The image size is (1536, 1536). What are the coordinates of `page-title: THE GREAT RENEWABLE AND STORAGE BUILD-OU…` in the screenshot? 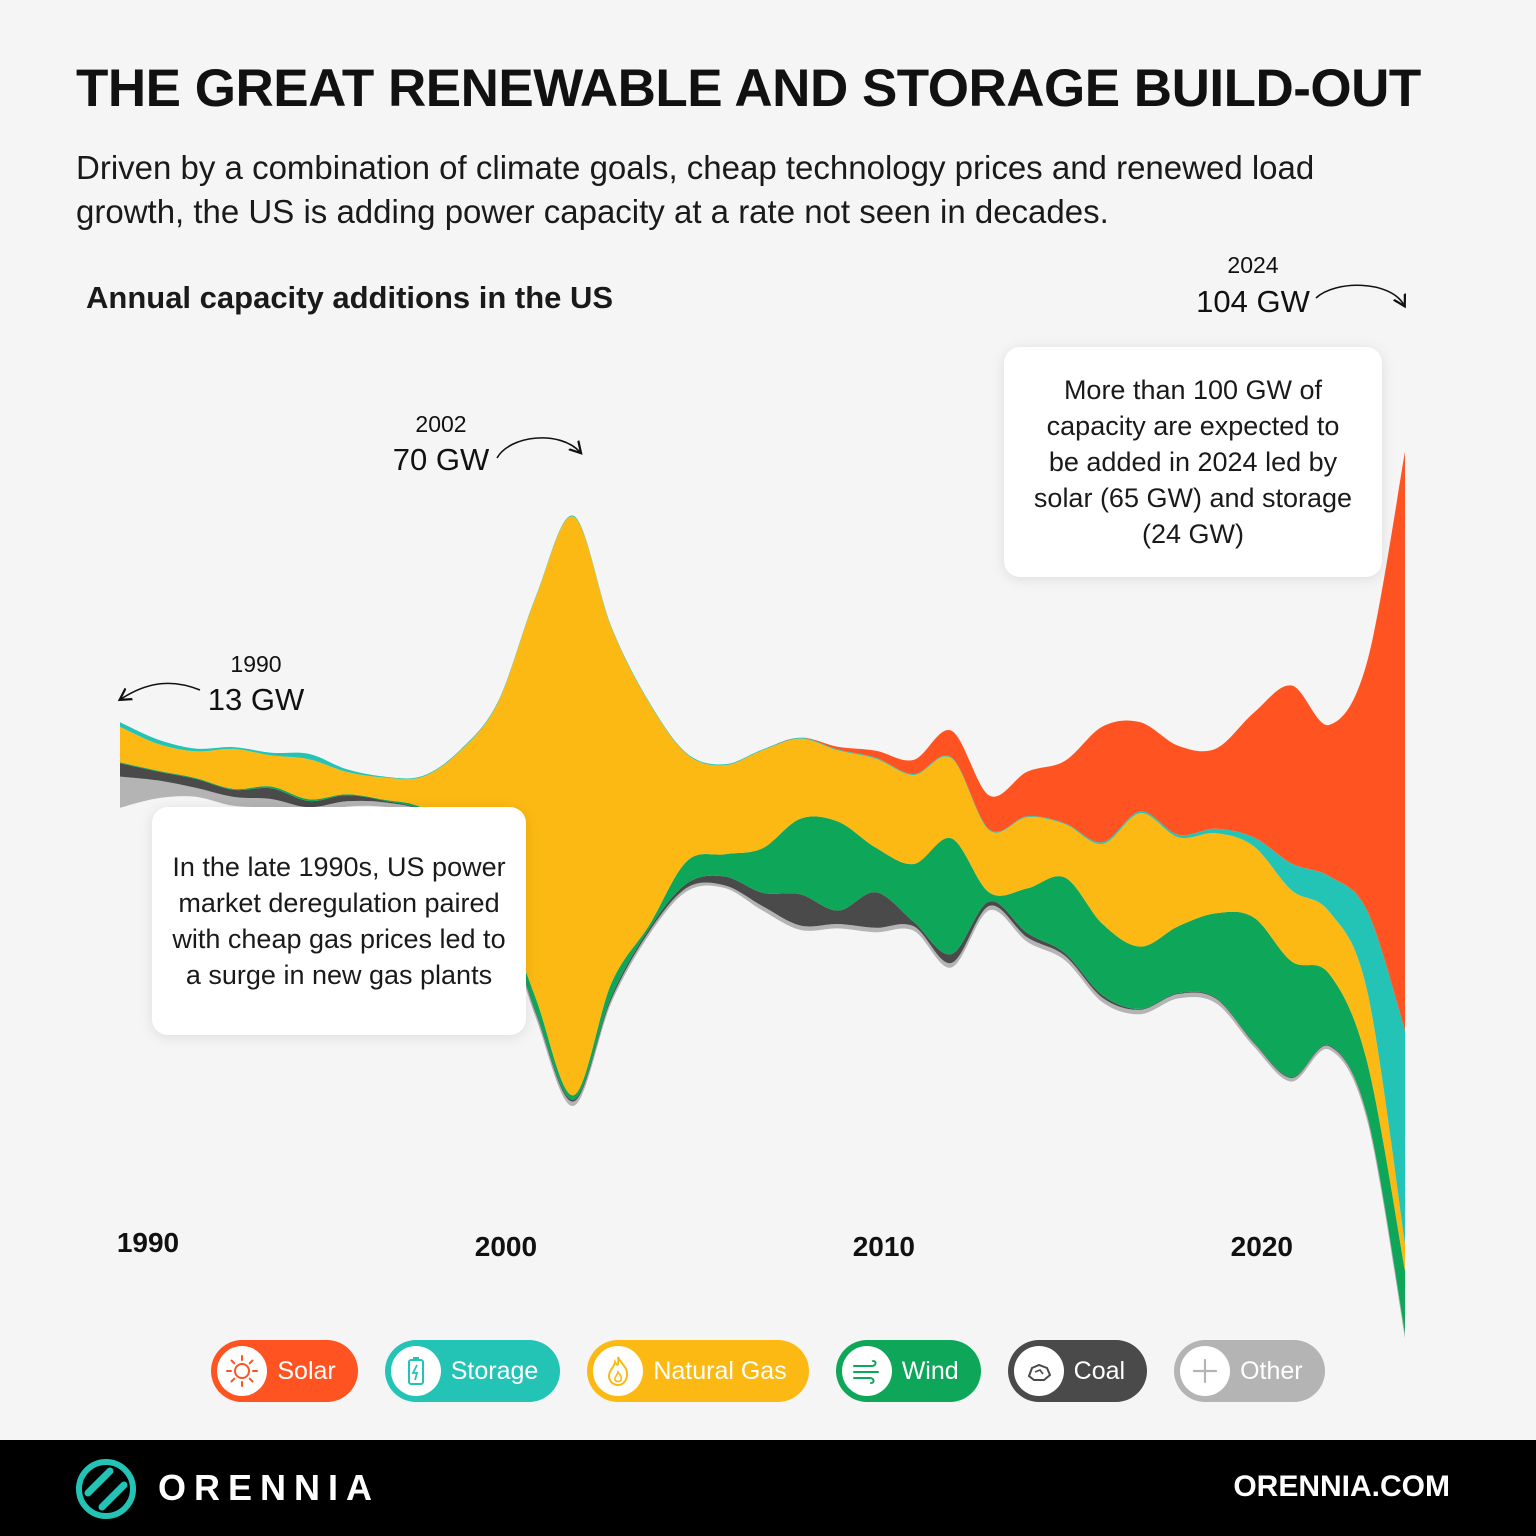 It's located at (748, 88).